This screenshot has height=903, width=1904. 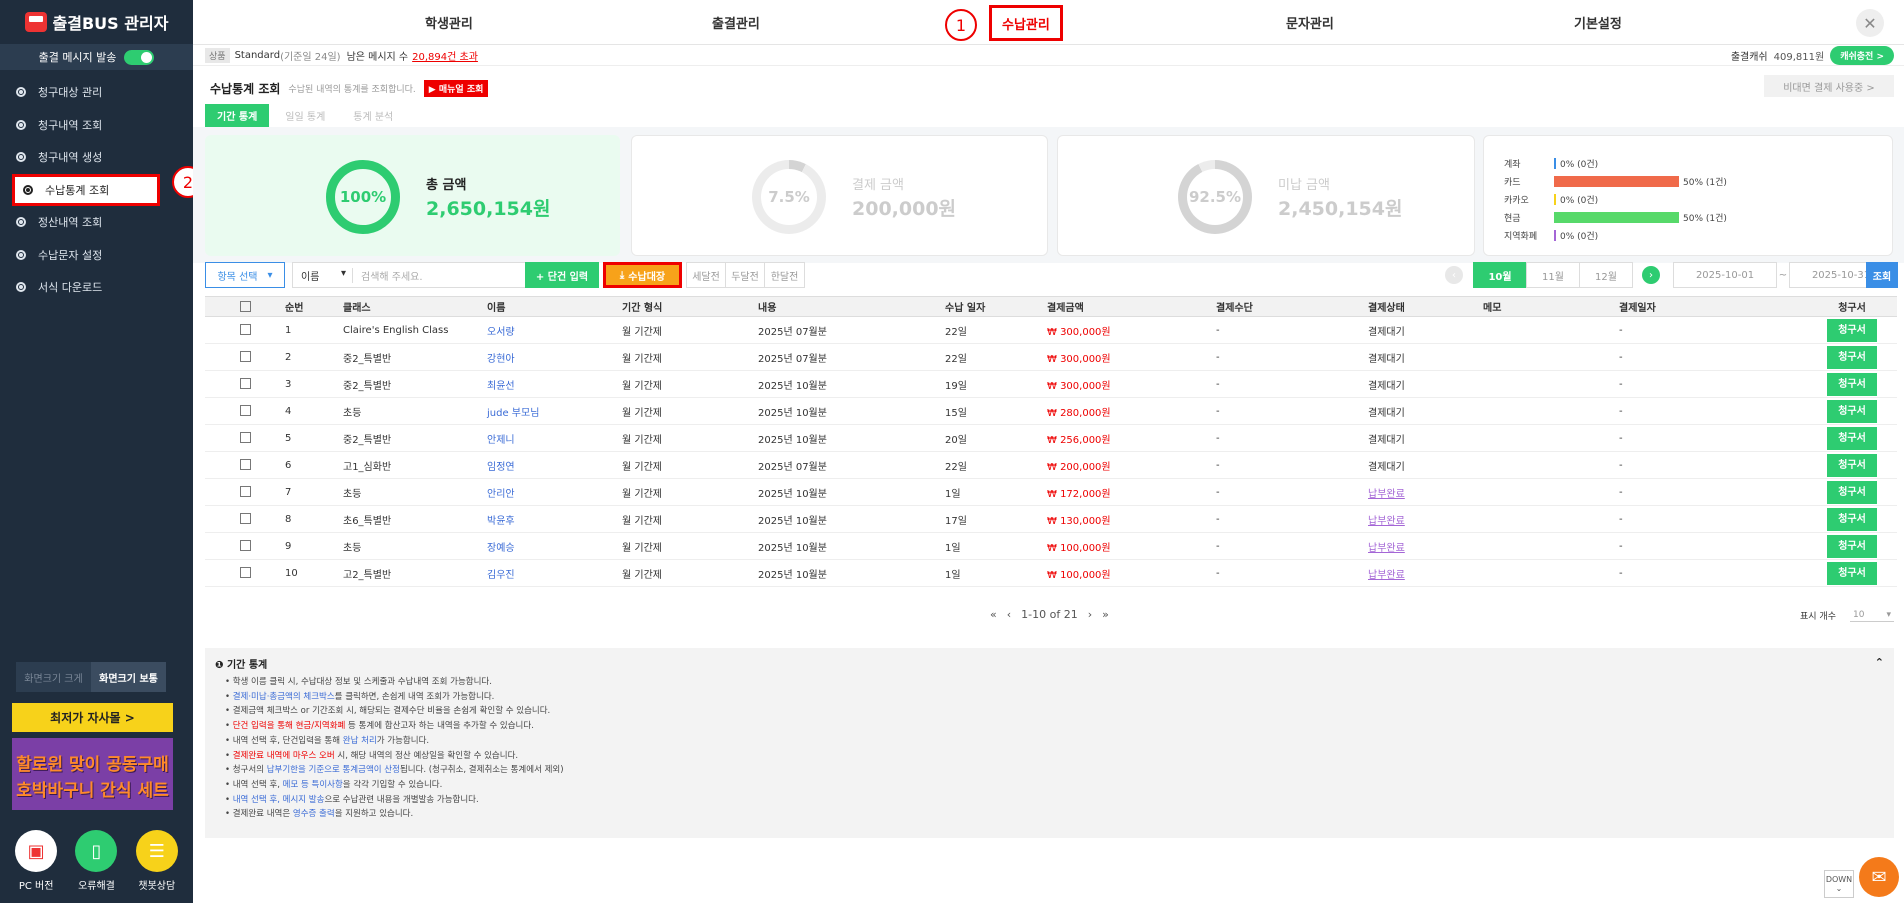 I want to click on prev-month-icon: ‹, so click(x=1454, y=275).